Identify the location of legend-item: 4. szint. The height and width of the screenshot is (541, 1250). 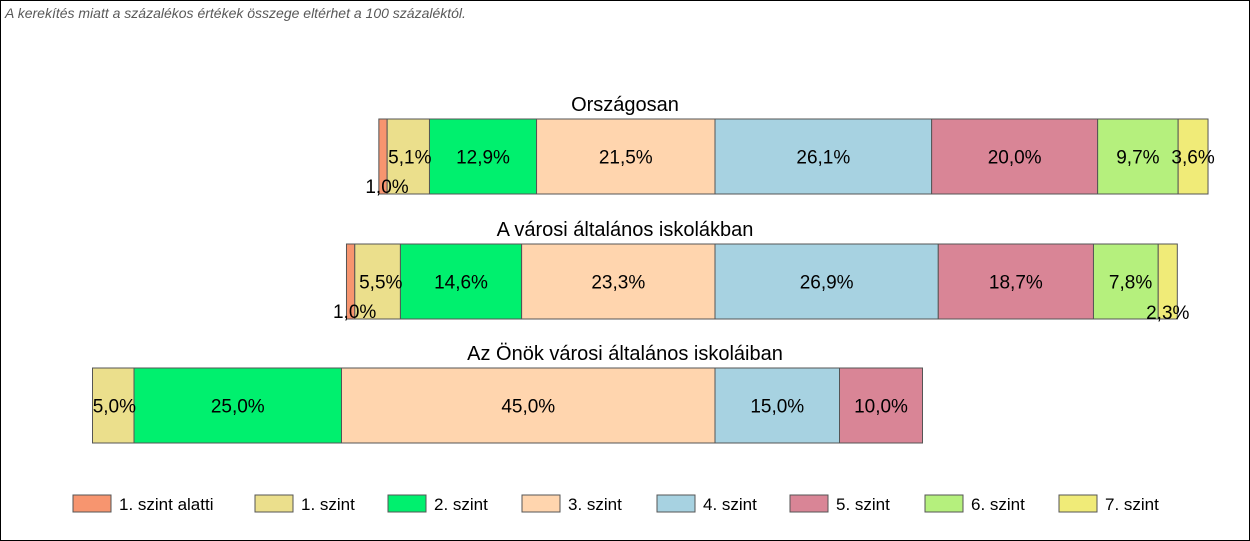
(706, 504).